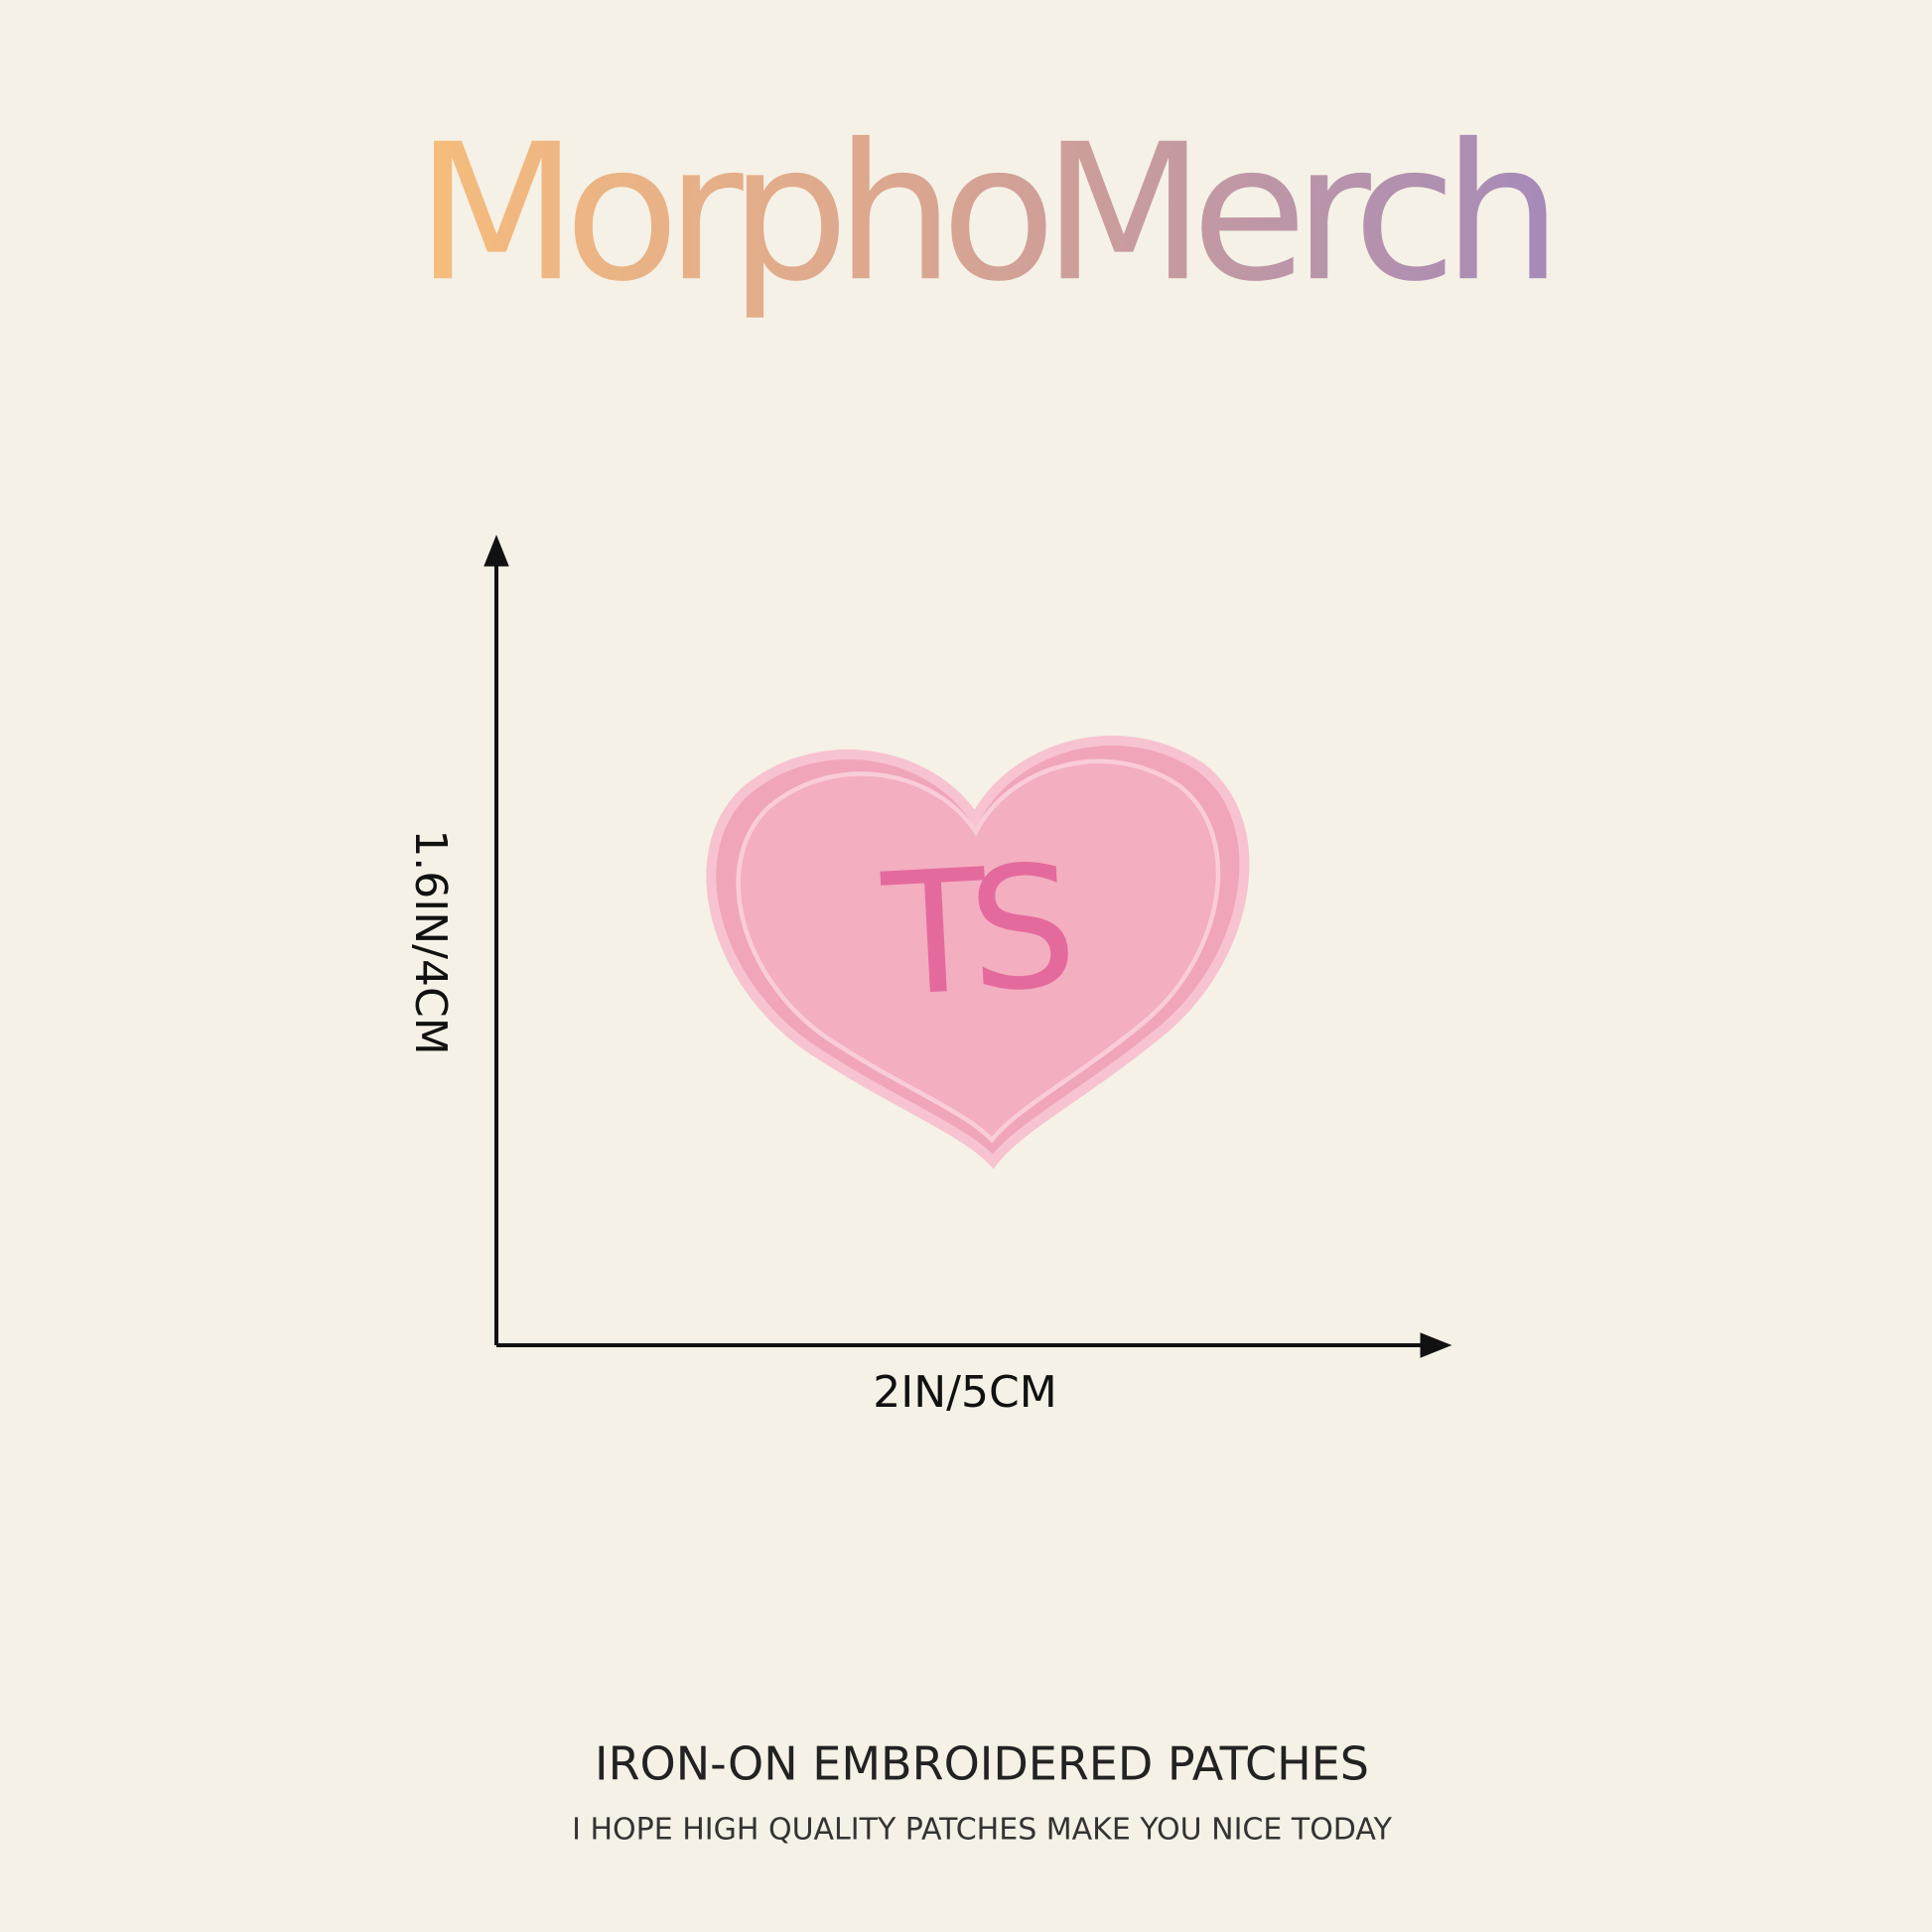 This screenshot has height=1932, width=1932. I want to click on heart-patch: TS, so click(978, 953).